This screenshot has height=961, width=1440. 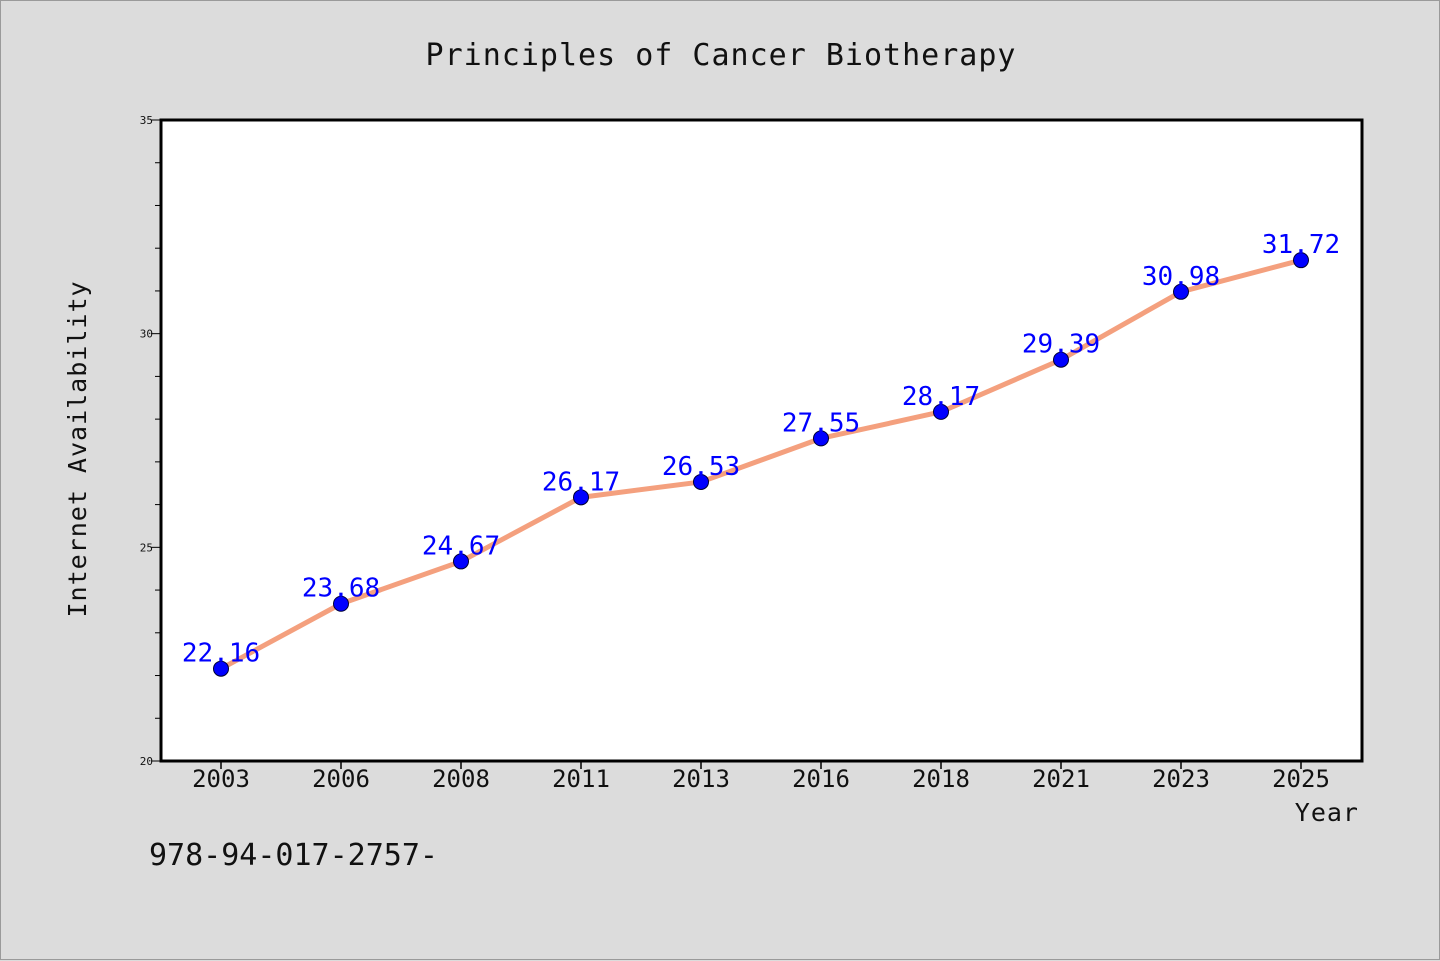 I want to click on x-axis-label: Year, so click(x=1327, y=812).